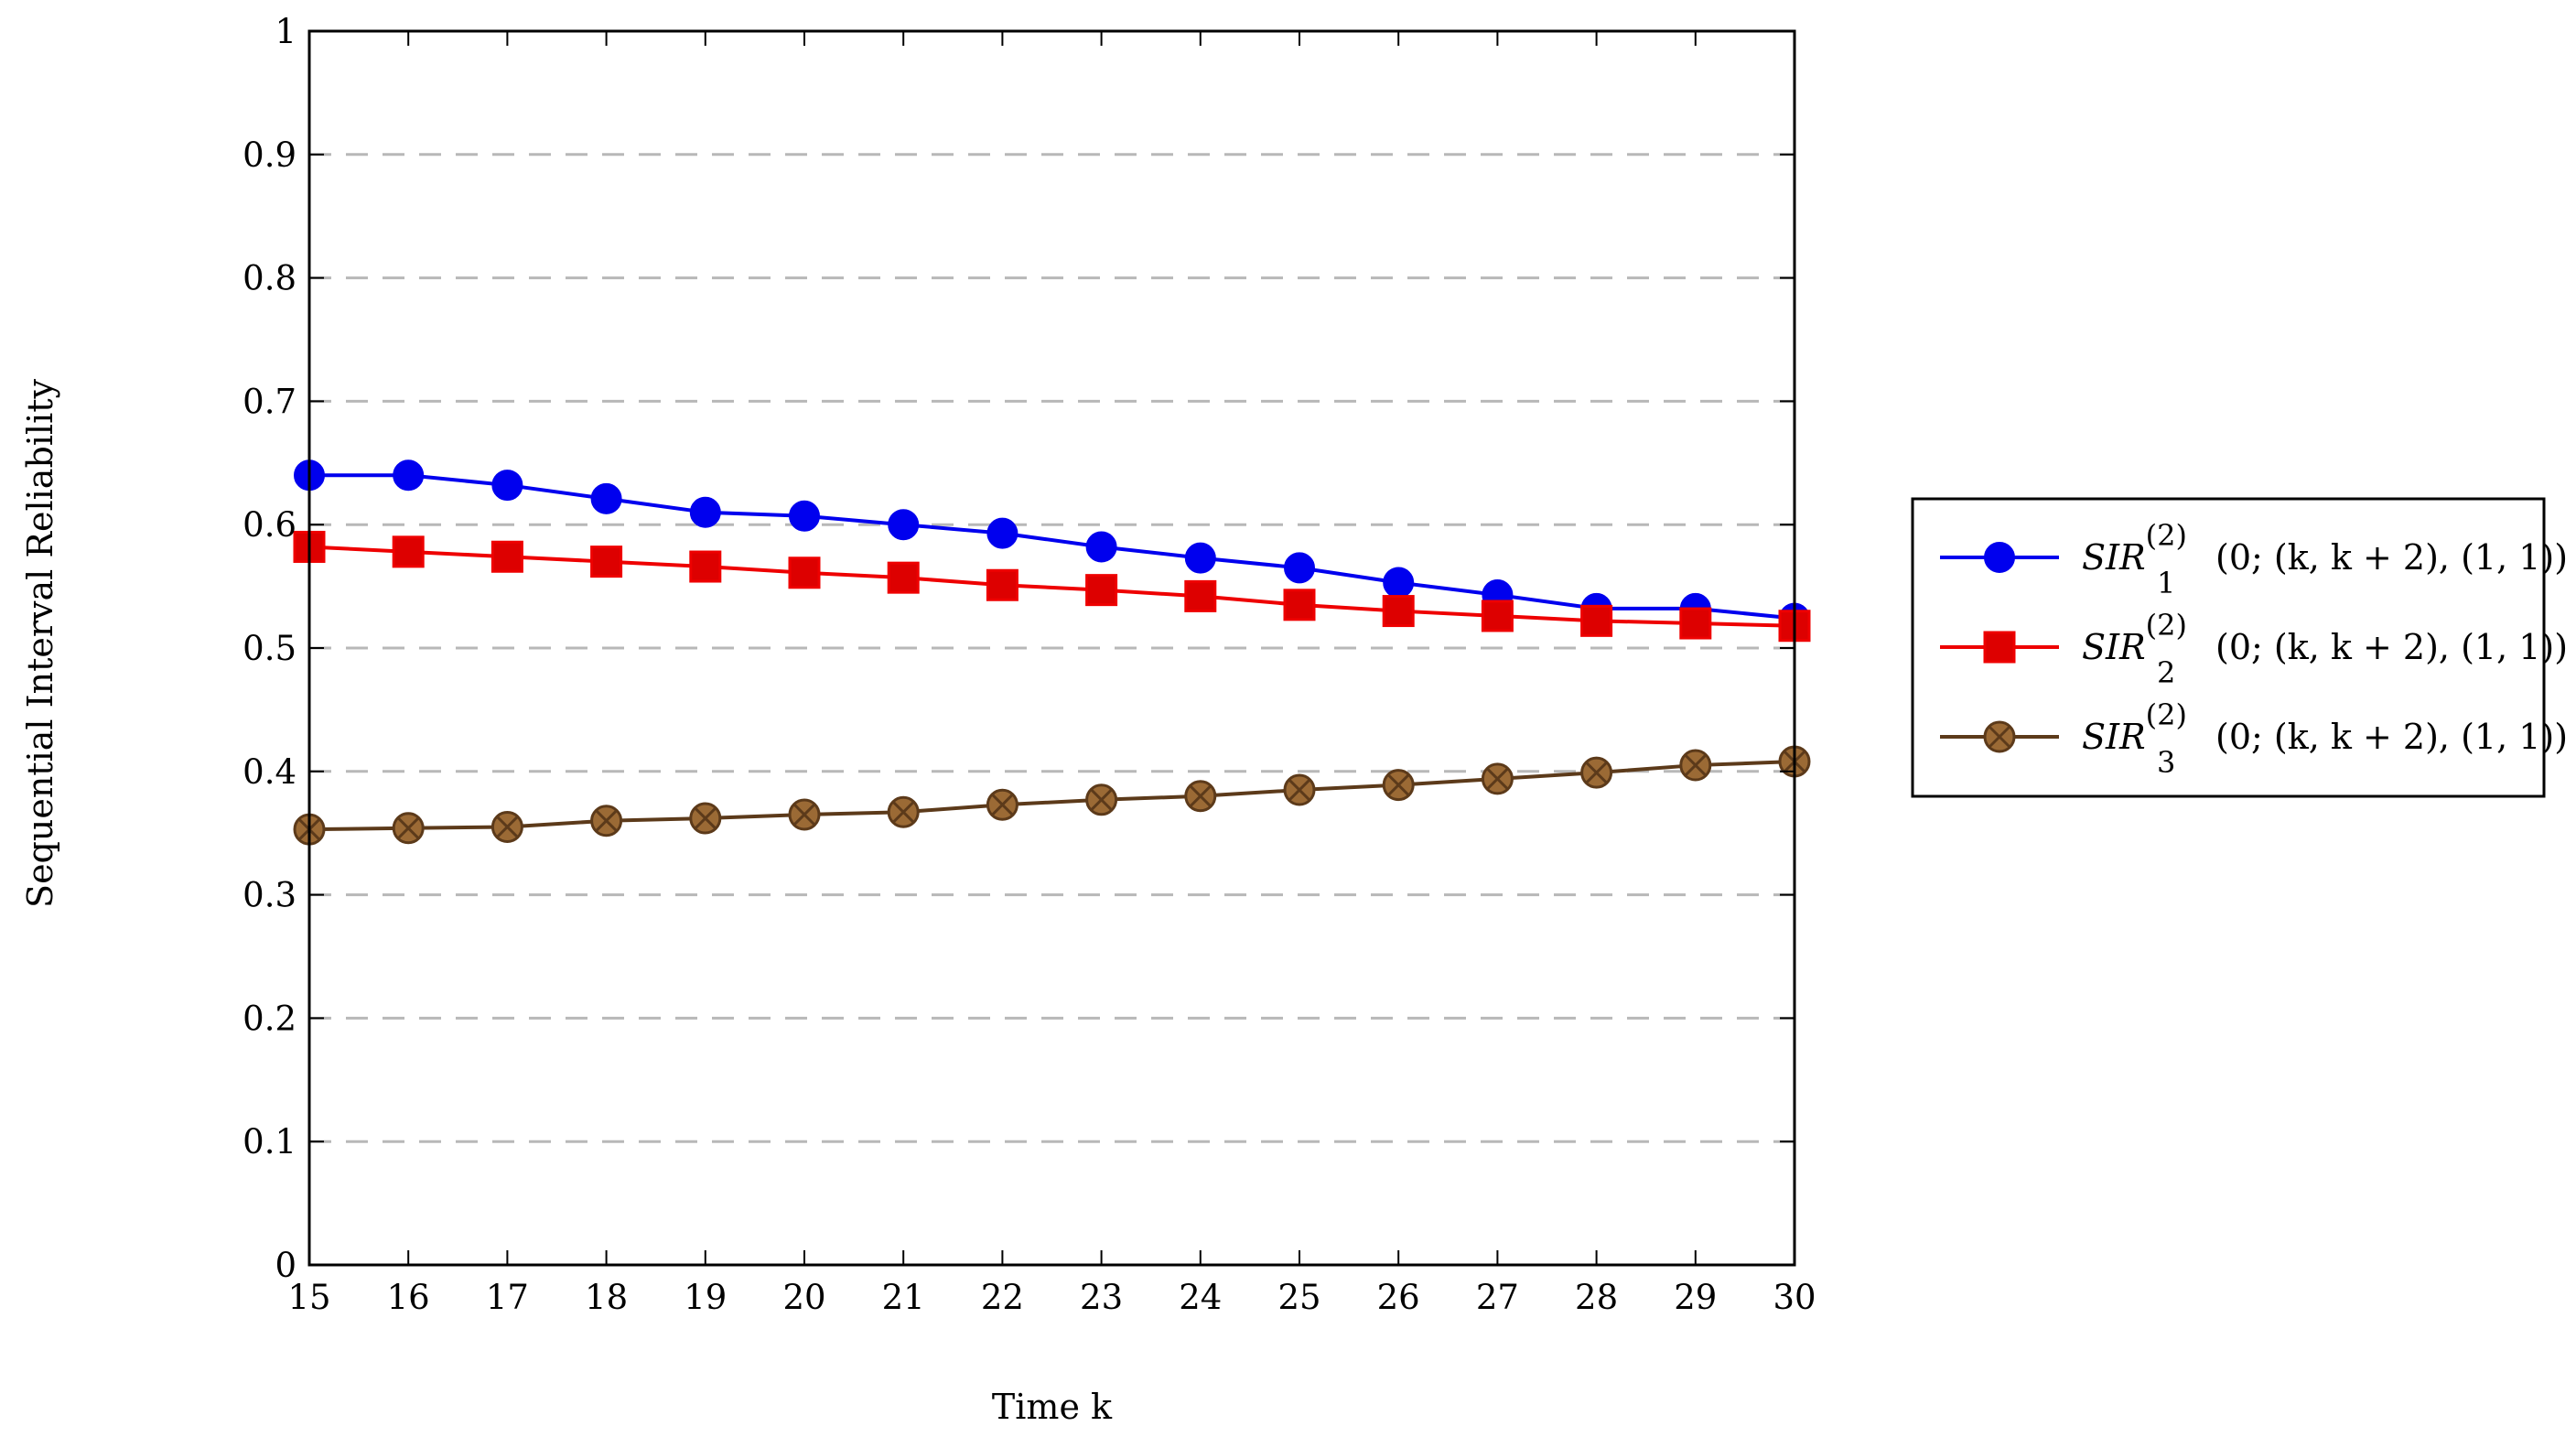 Image resolution: width=2576 pixels, height=1437 pixels. I want to click on y-tick-label: 0.3, so click(269, 895).